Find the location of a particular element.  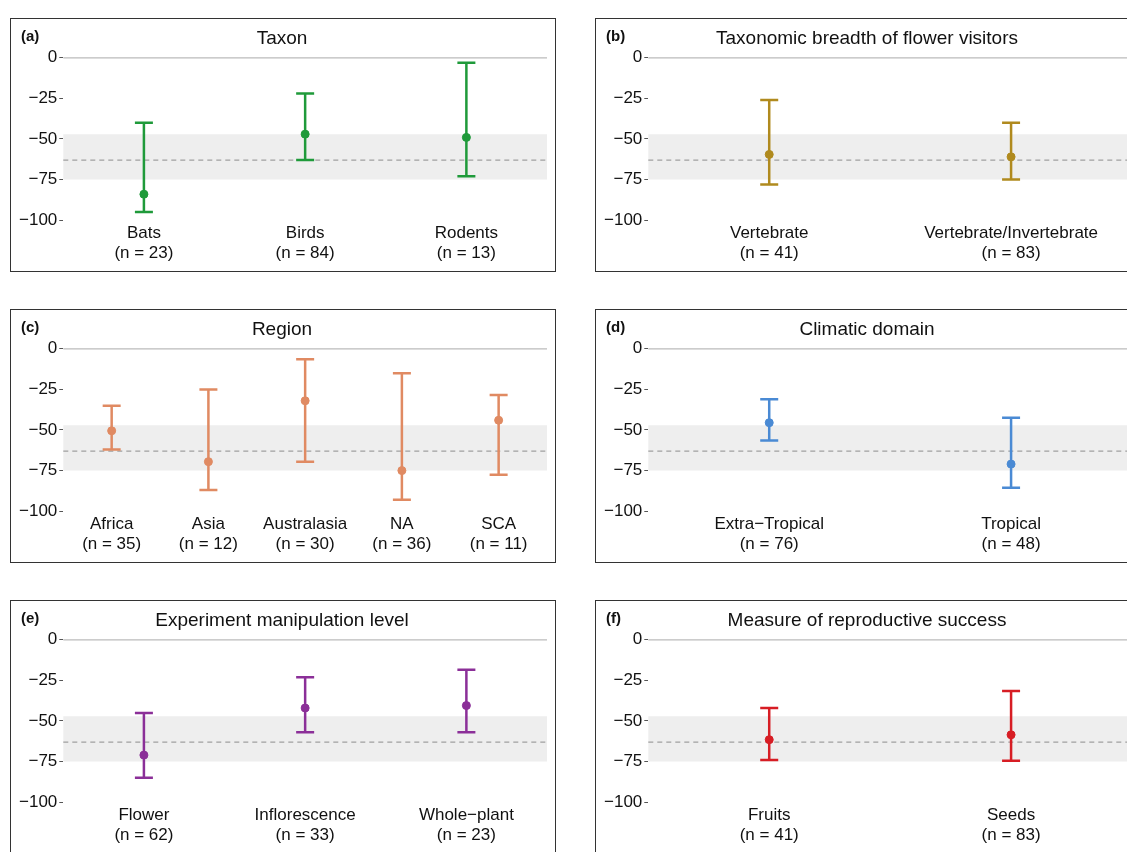

x-tick-label: Vertebrate/Invertebrate (n = 83) is located at coordinates (1011, 243).